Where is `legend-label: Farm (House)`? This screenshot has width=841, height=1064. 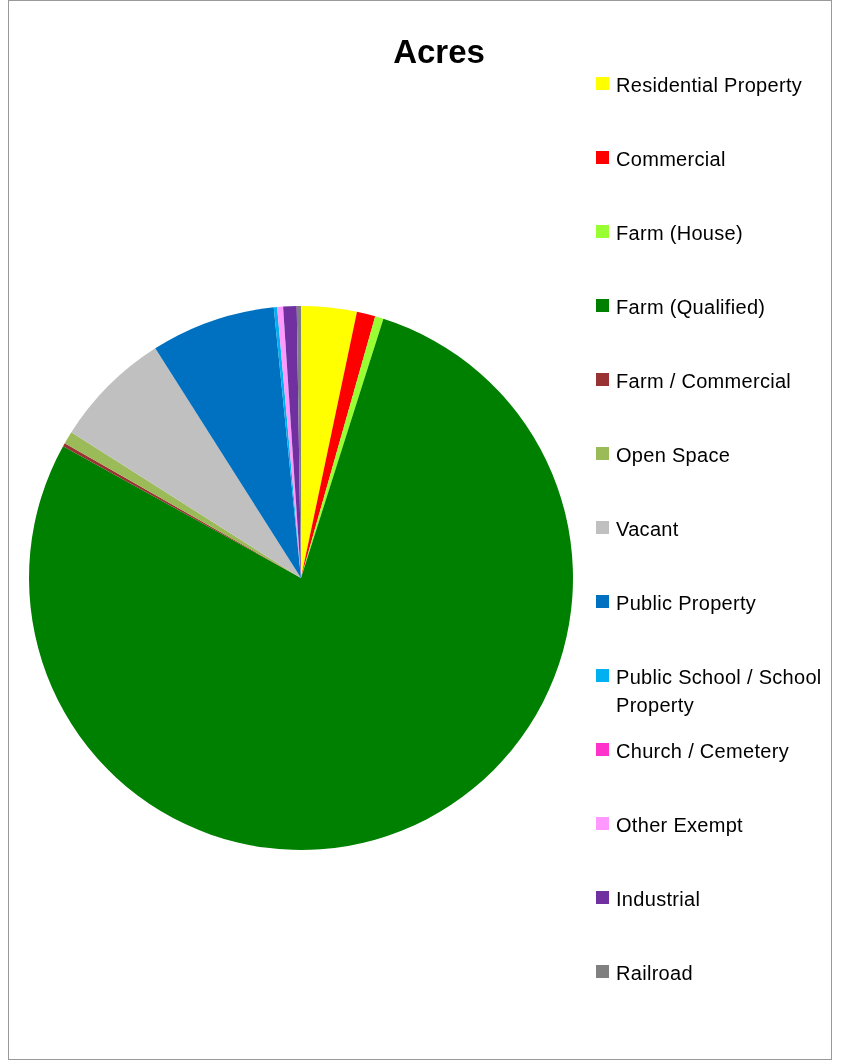 legend-label: Farm (House) is located at coordinates (679, 233).